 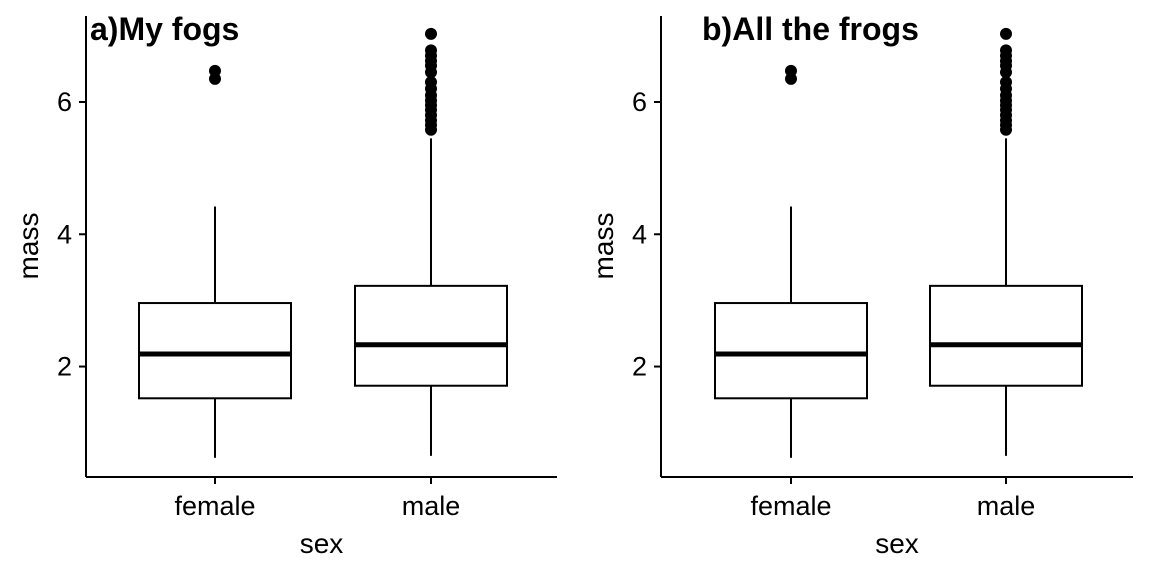 What do you see at coordinates (164, 29) in the screenshot?
I see `panel-title: a)My fogs` at bounding box center [164, 29].